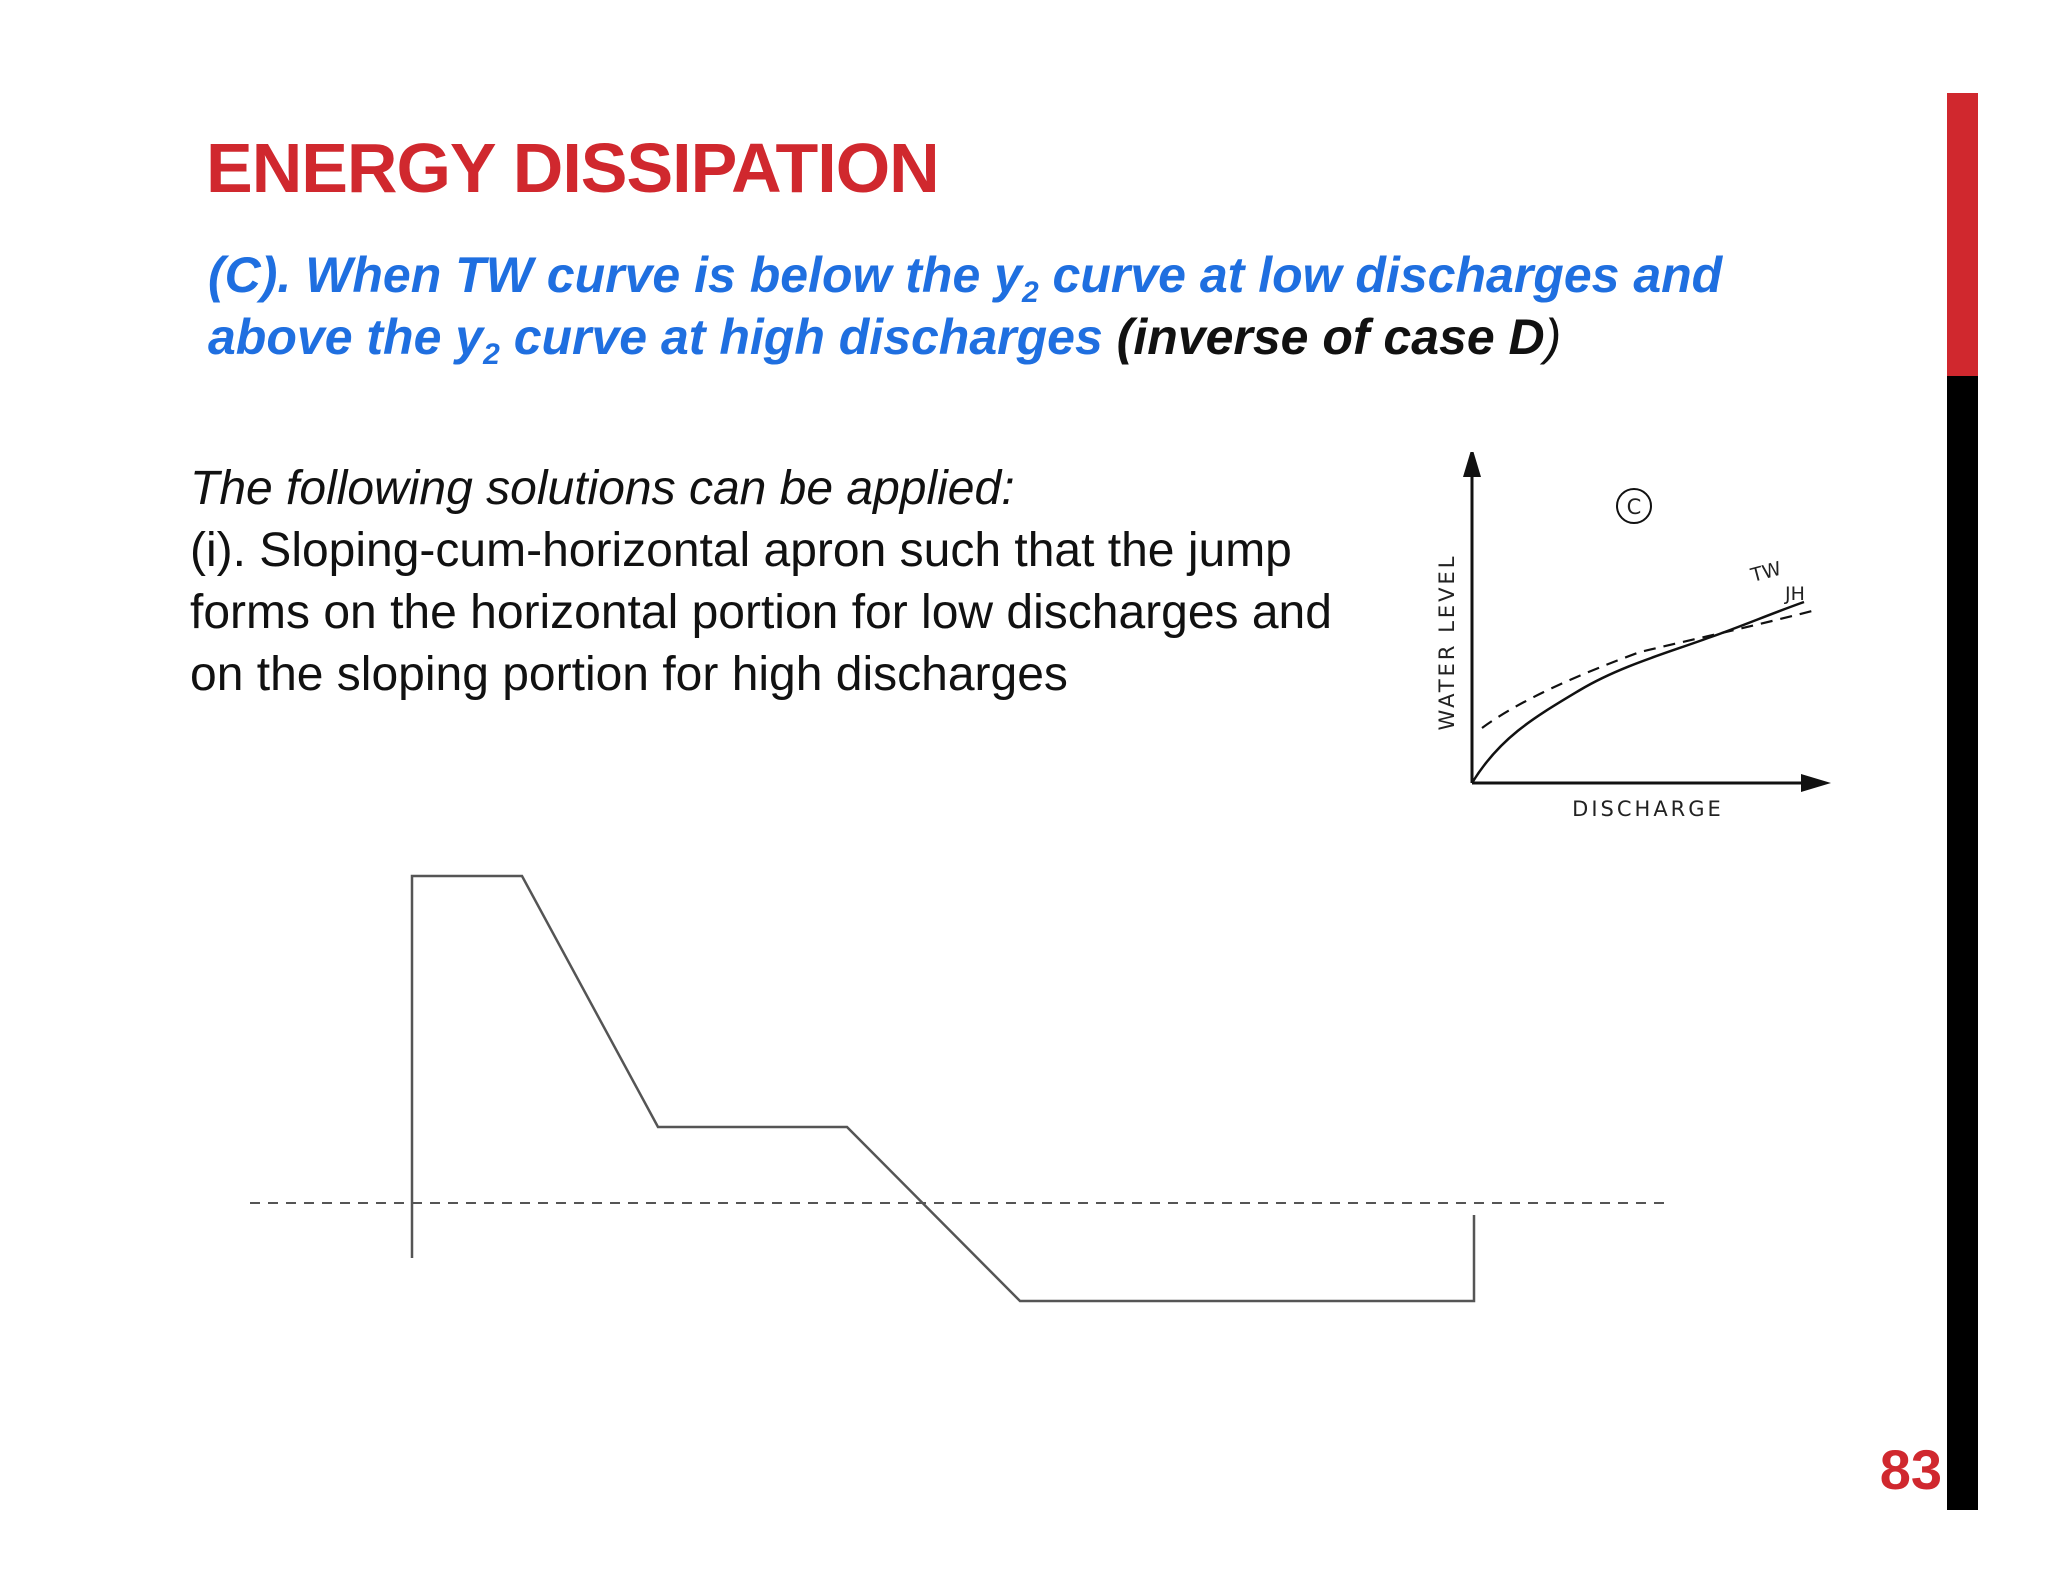 This screenshot has height=1582, width=2048. I want to click on subtitle-note: (inverse of case D, so click(1323, 337).